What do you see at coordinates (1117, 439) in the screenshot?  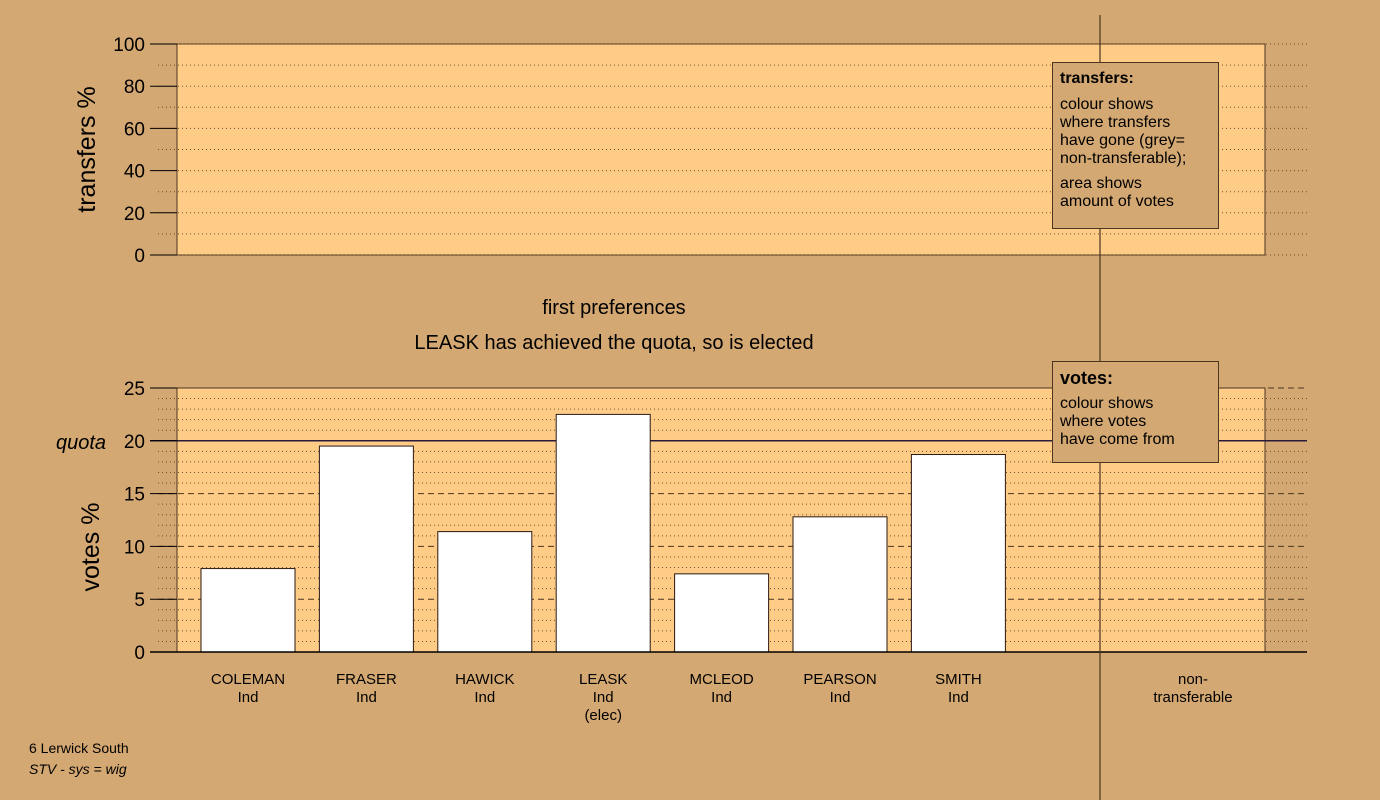 I see `legend-text: have come from` at bounding box center [1117, 439].